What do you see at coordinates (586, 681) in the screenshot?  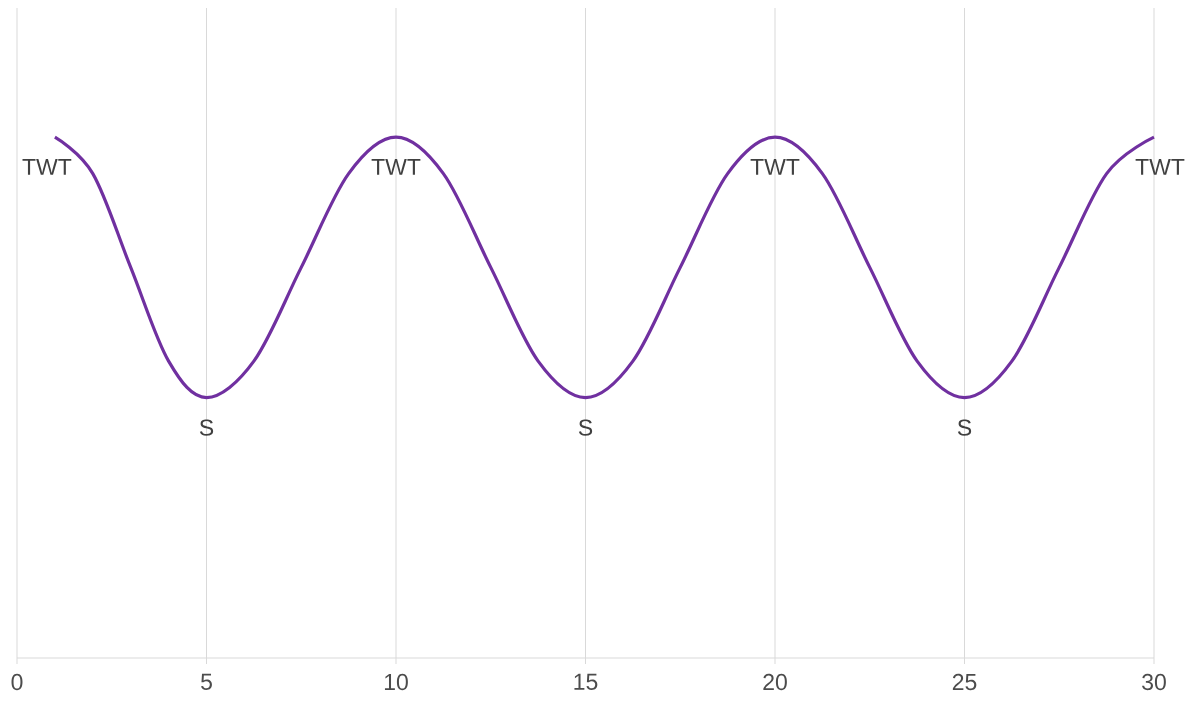 I see `x-tick-label: 15` at bounding box center [586, 681].